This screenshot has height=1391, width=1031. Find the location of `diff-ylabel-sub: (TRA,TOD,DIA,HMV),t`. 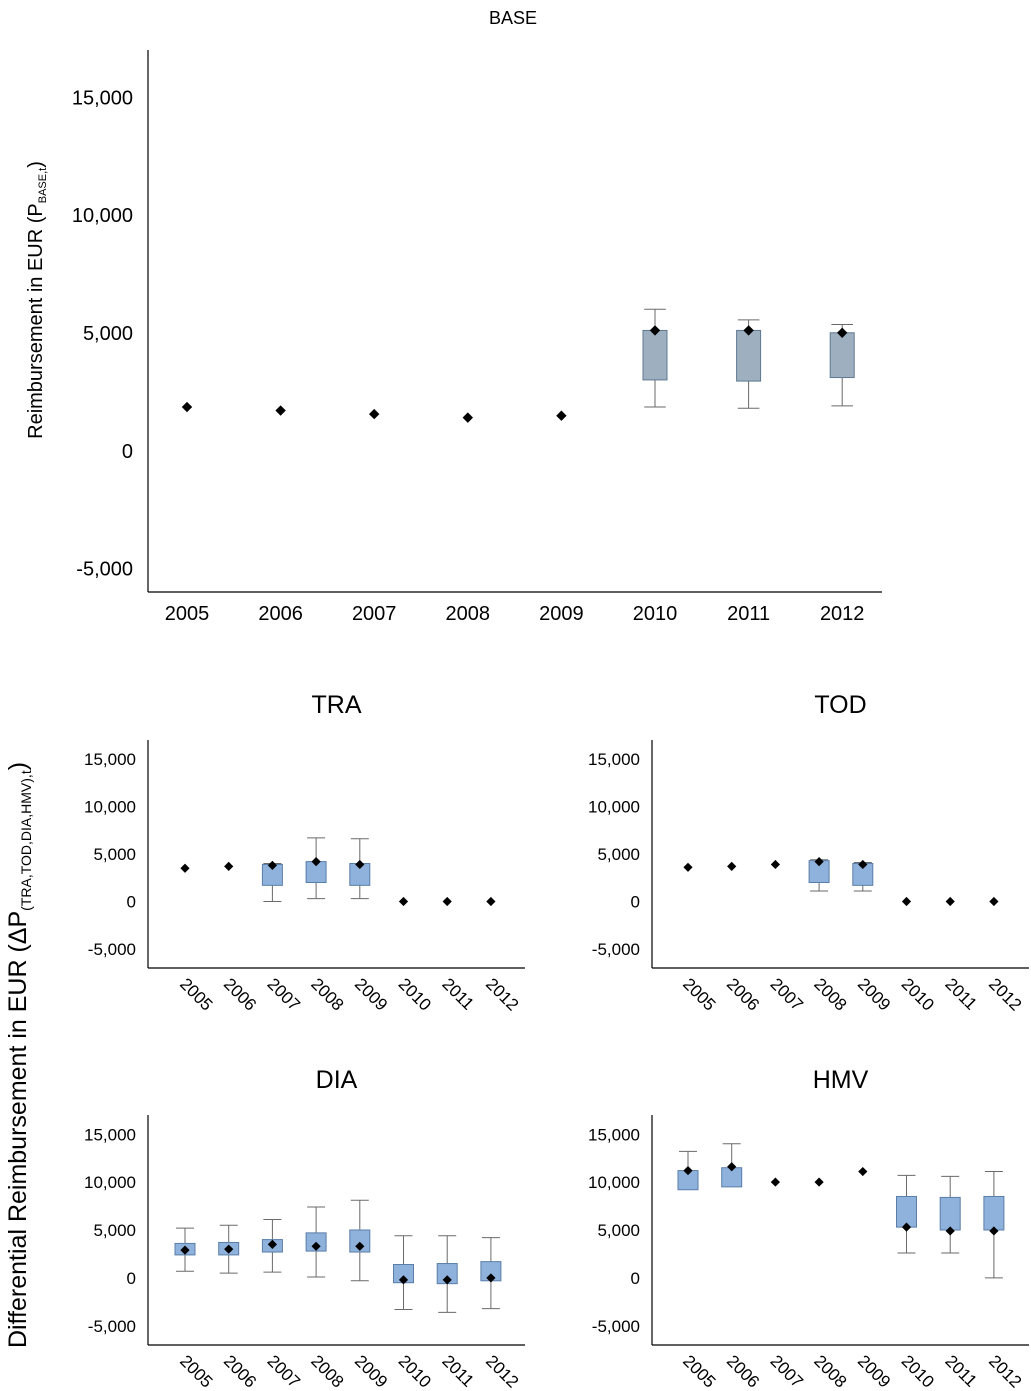

diff-ylabel-sub: (TRA,TOD,DIA,HMV),t is located at coordinates (26, 840).